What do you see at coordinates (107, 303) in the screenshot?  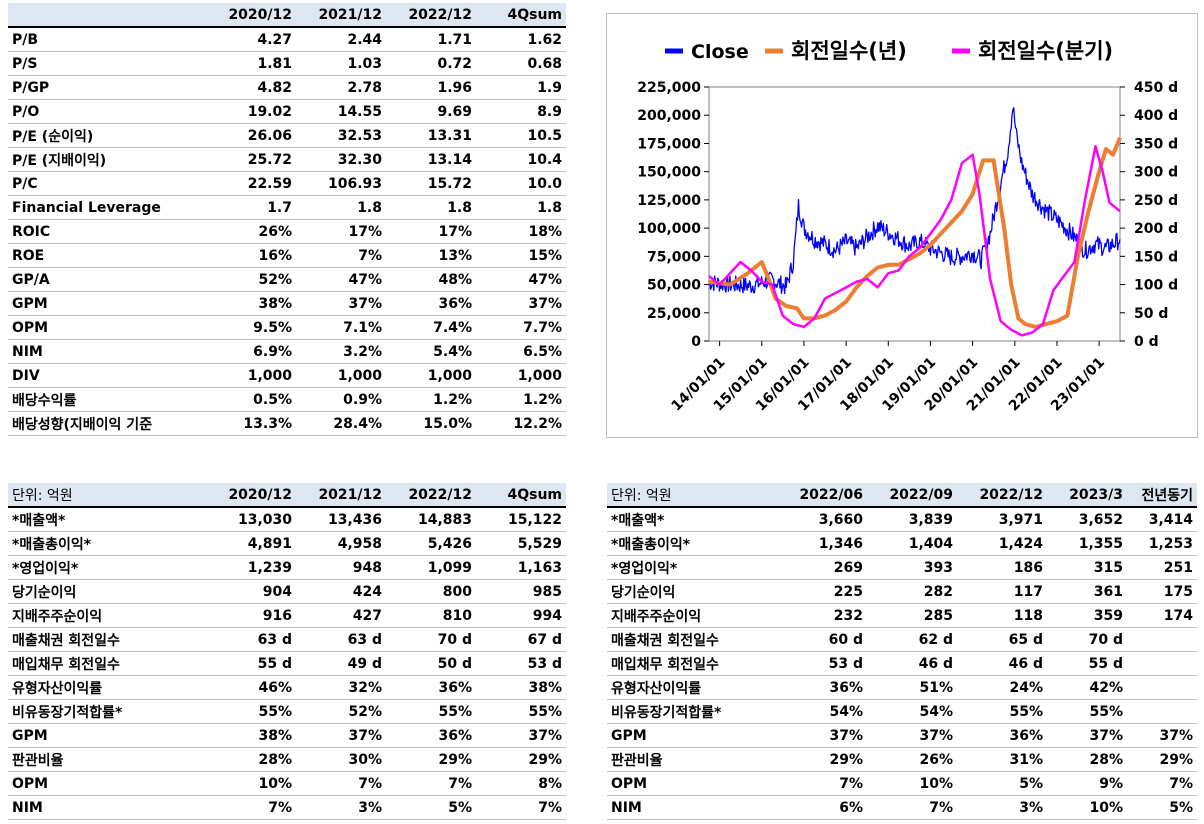 I see `valuation-row-label: GPM` at bounding box center [107, 303].